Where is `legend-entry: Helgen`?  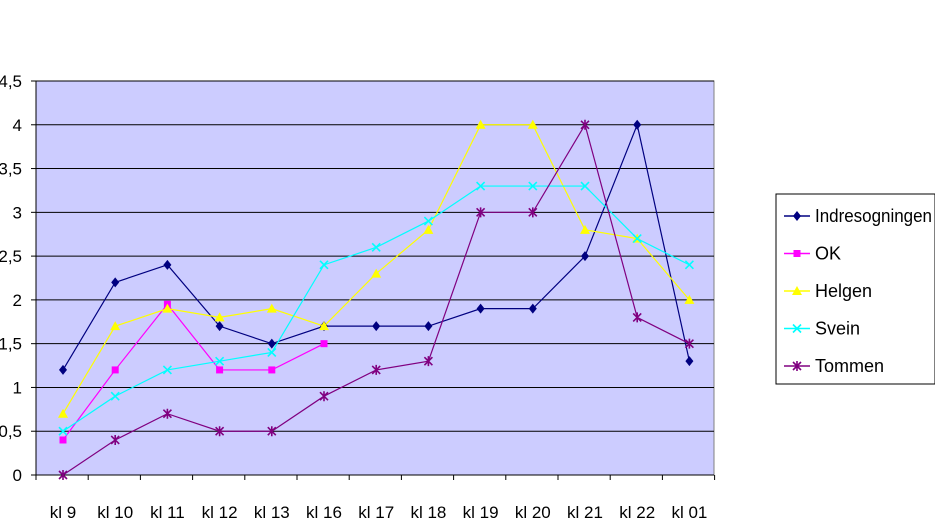 legend-entry: Helgen is located at coordinates (828, 291).